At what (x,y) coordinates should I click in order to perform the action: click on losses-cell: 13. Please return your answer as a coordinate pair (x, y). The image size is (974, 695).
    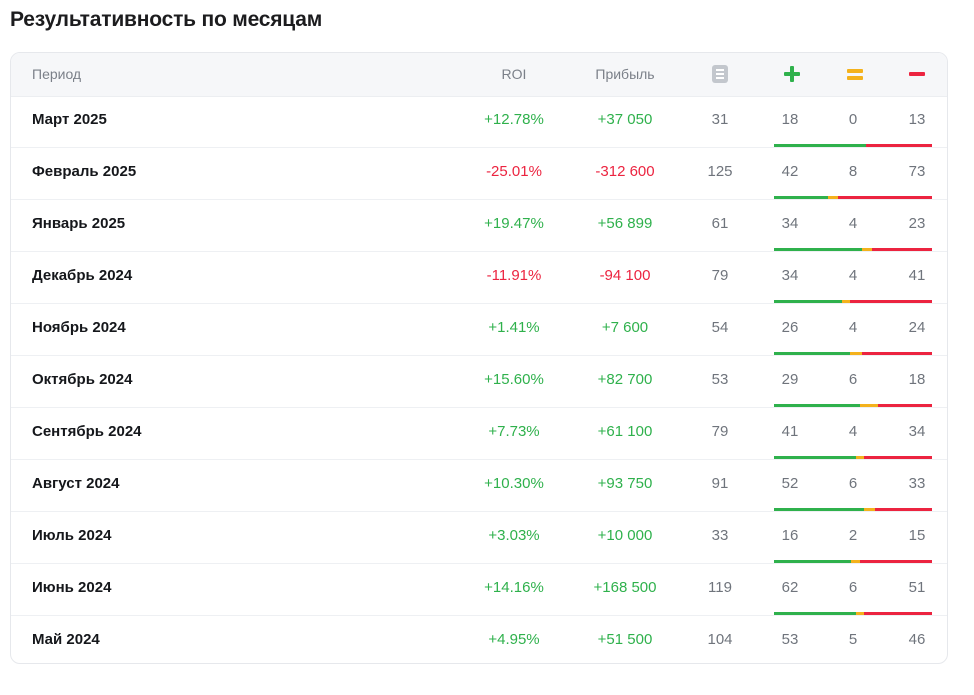
    Looking at the image, I should click on (917, 119).